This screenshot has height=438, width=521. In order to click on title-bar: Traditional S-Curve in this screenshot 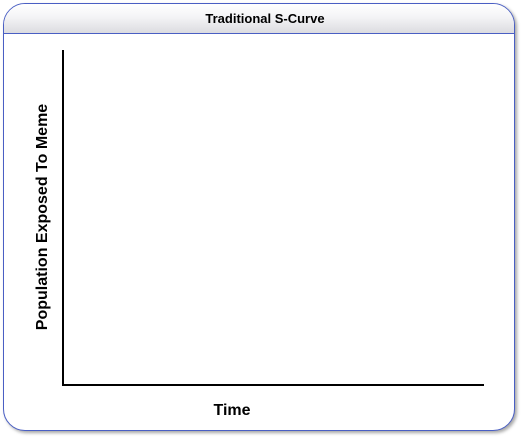, I will do `click(259, 19)`.